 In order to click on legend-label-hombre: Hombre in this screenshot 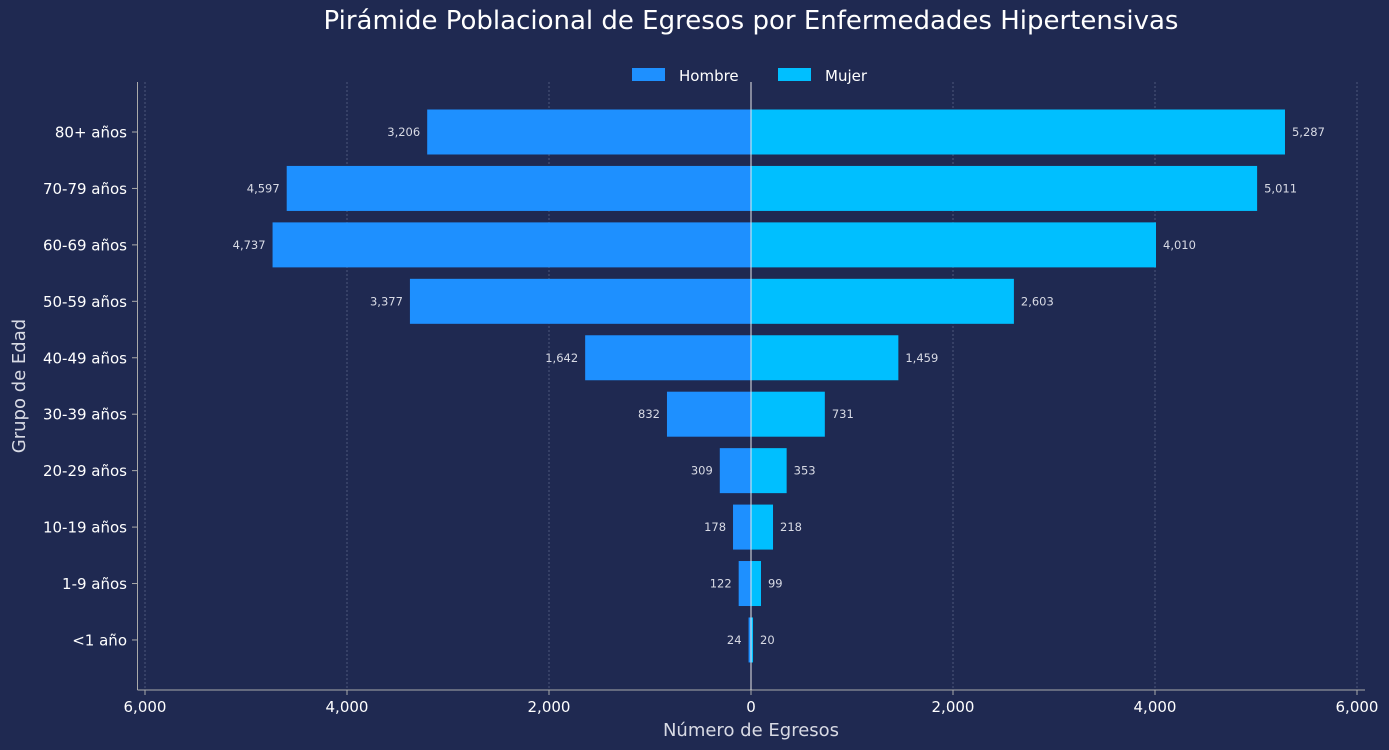, I will do `click(709, 76)`.